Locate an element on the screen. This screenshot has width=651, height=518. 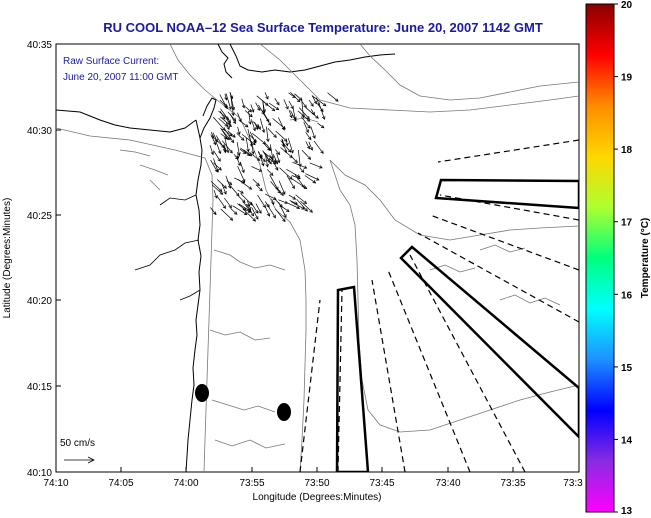
x-tick-label: 73:55 is located at coordinates (251, 483).